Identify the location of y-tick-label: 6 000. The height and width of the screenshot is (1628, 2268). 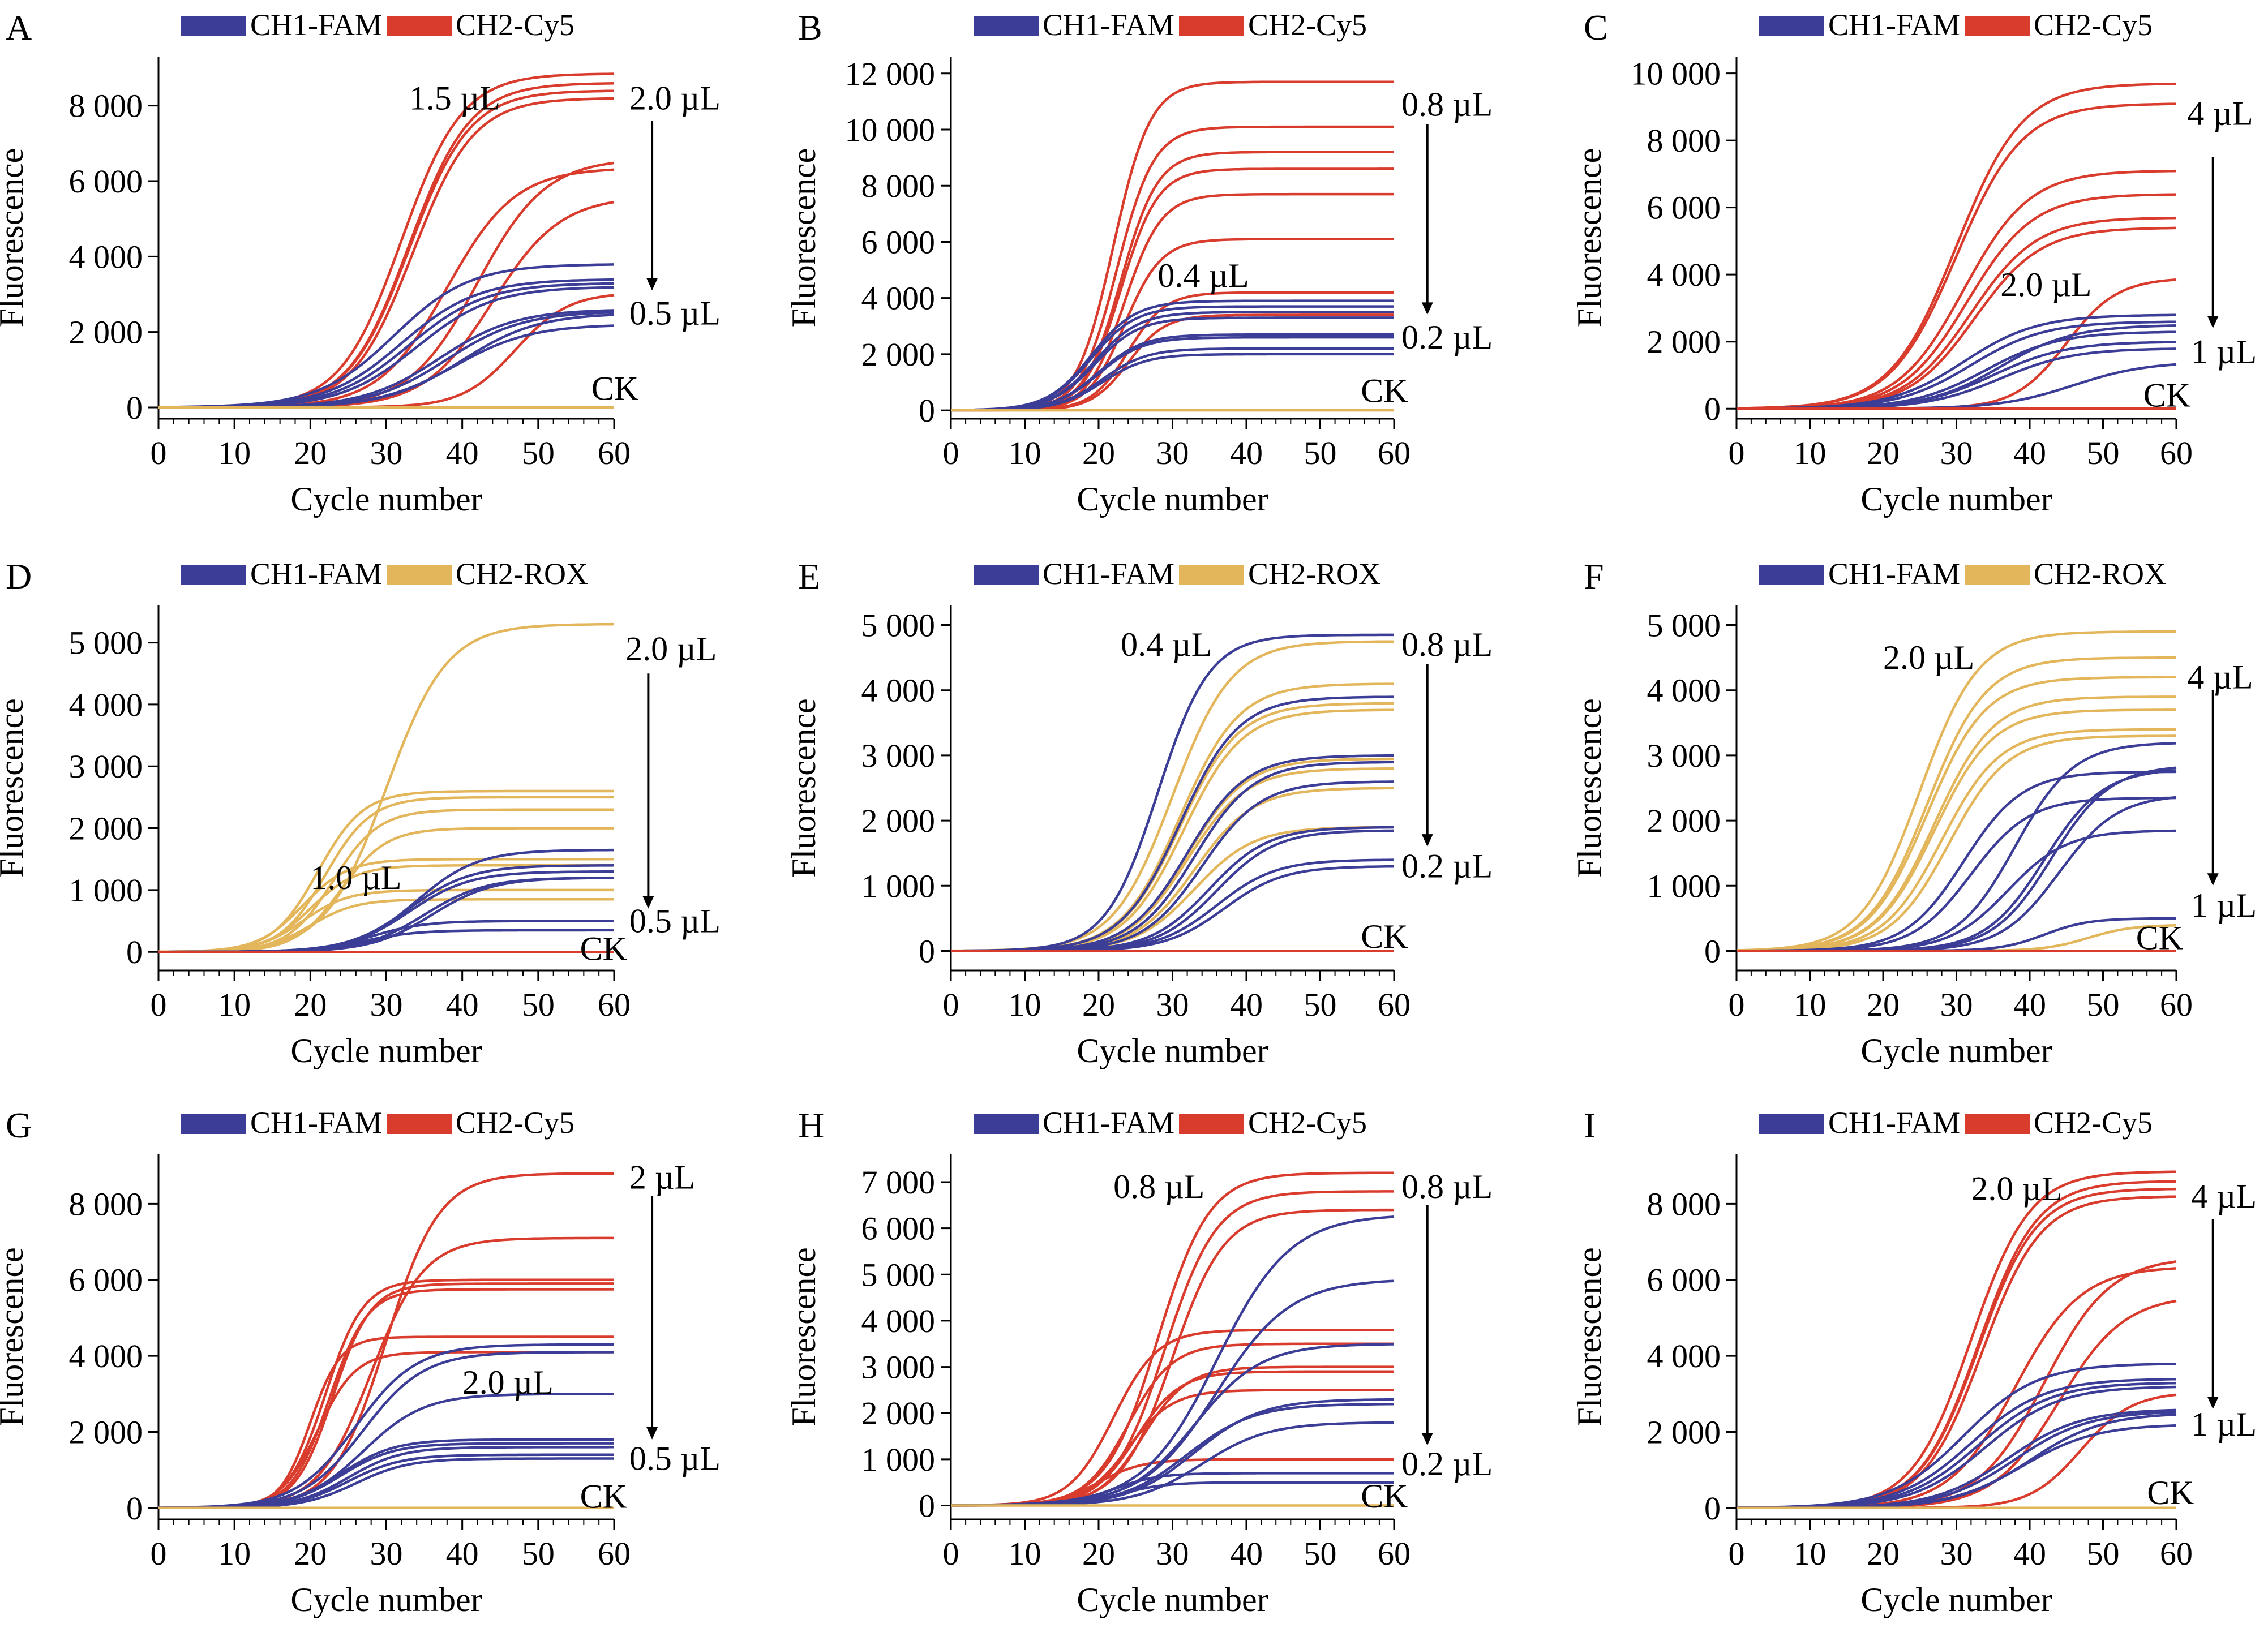
(106, 1280).